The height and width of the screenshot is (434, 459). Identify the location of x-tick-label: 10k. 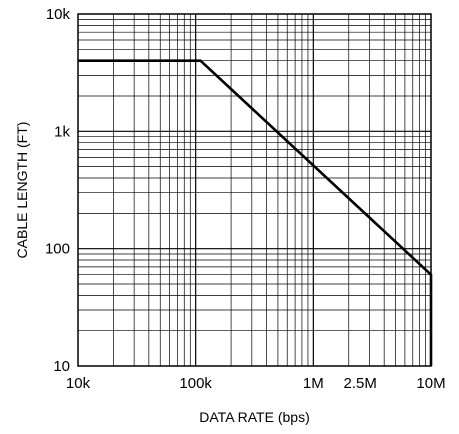
(78, 383).